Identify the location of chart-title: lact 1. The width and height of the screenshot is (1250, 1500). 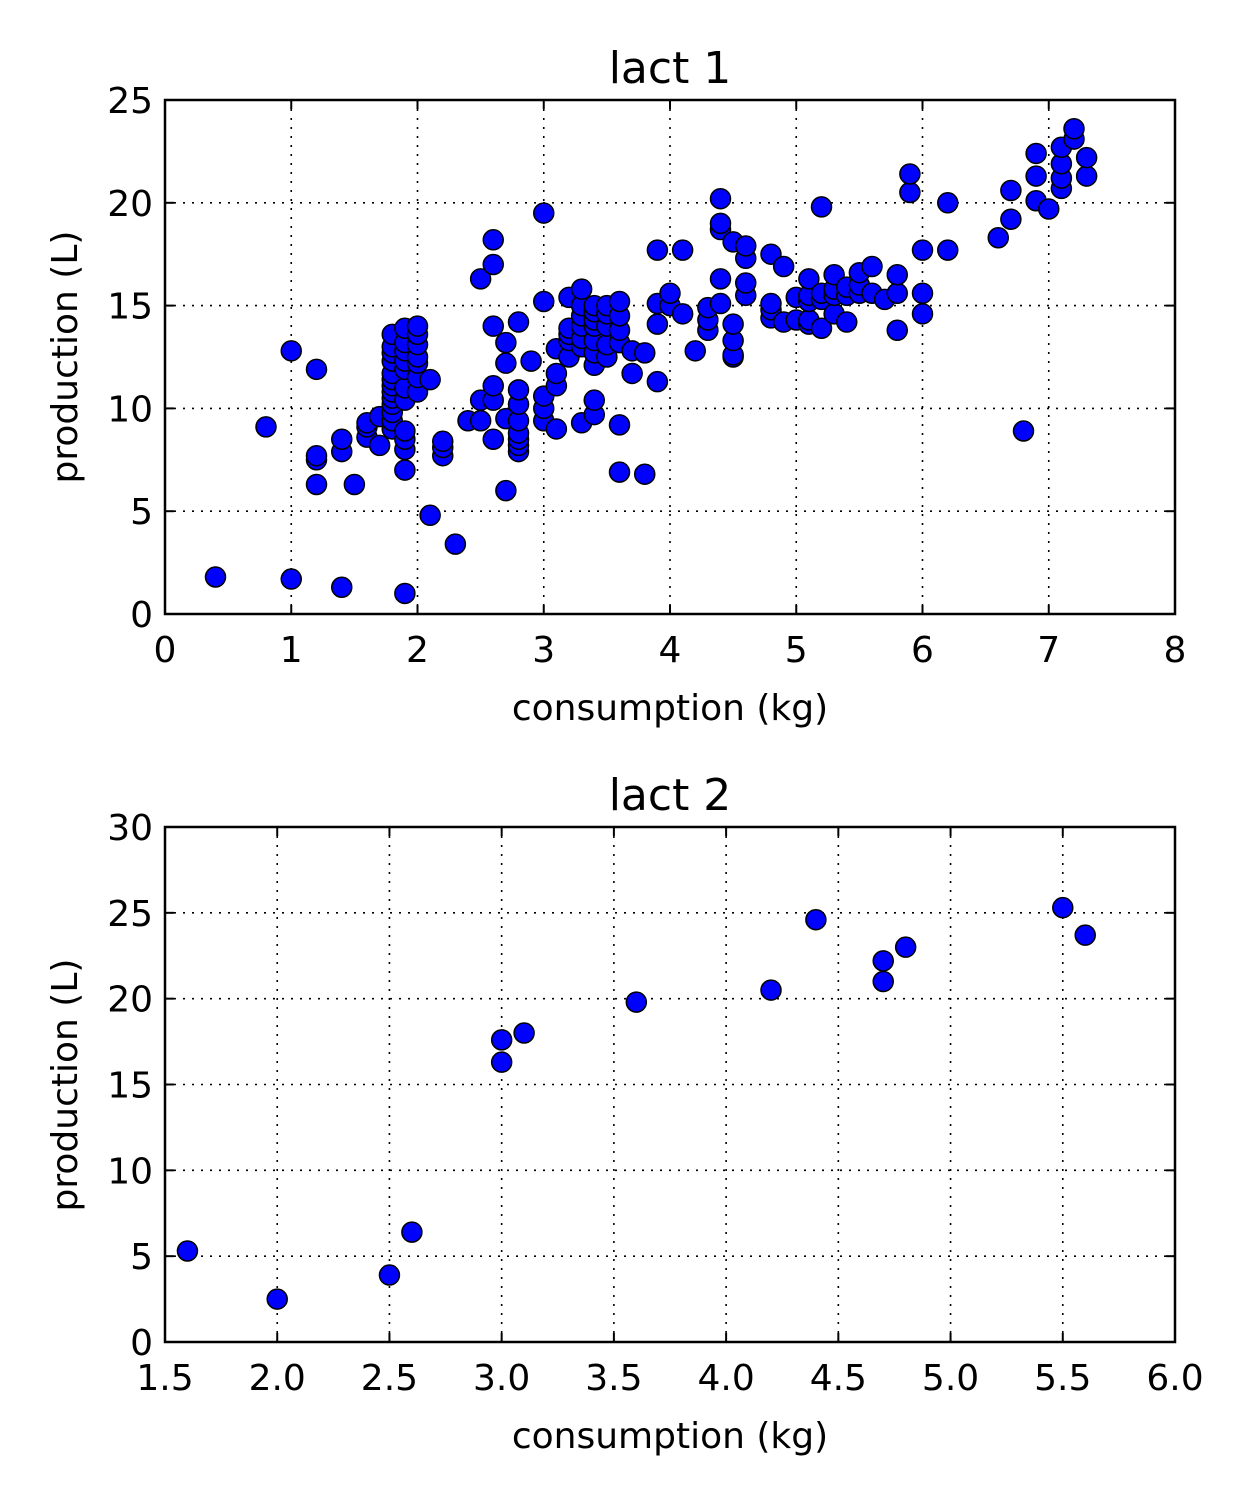
(670, 68).